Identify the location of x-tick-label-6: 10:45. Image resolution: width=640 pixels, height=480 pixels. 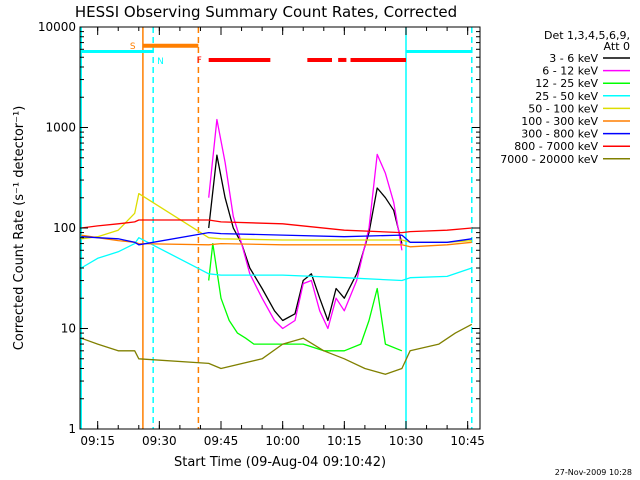
(467, 441).